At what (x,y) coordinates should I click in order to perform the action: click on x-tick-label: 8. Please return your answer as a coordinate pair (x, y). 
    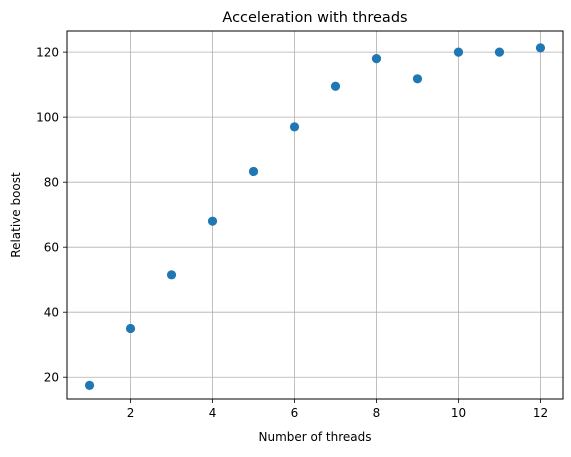
    Looking at the image, I should click on (377, 413).